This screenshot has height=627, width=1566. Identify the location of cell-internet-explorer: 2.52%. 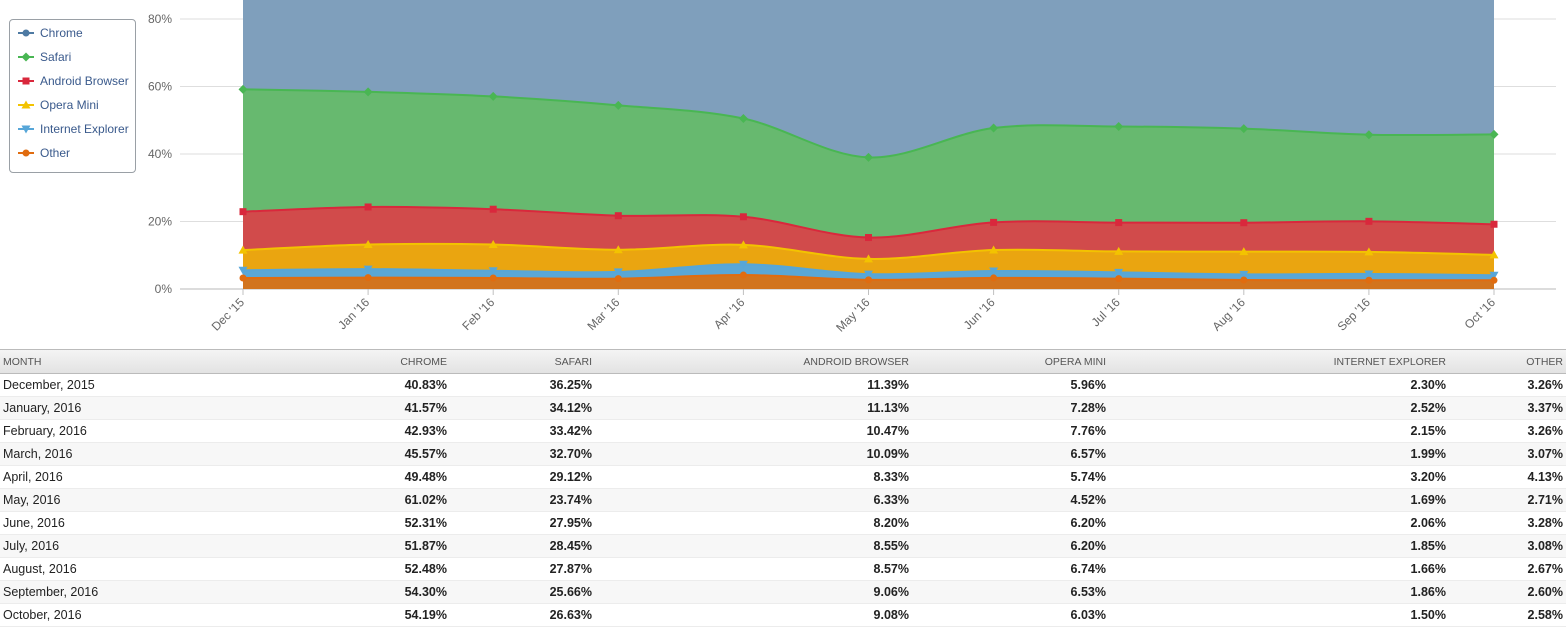
(1279, 408).